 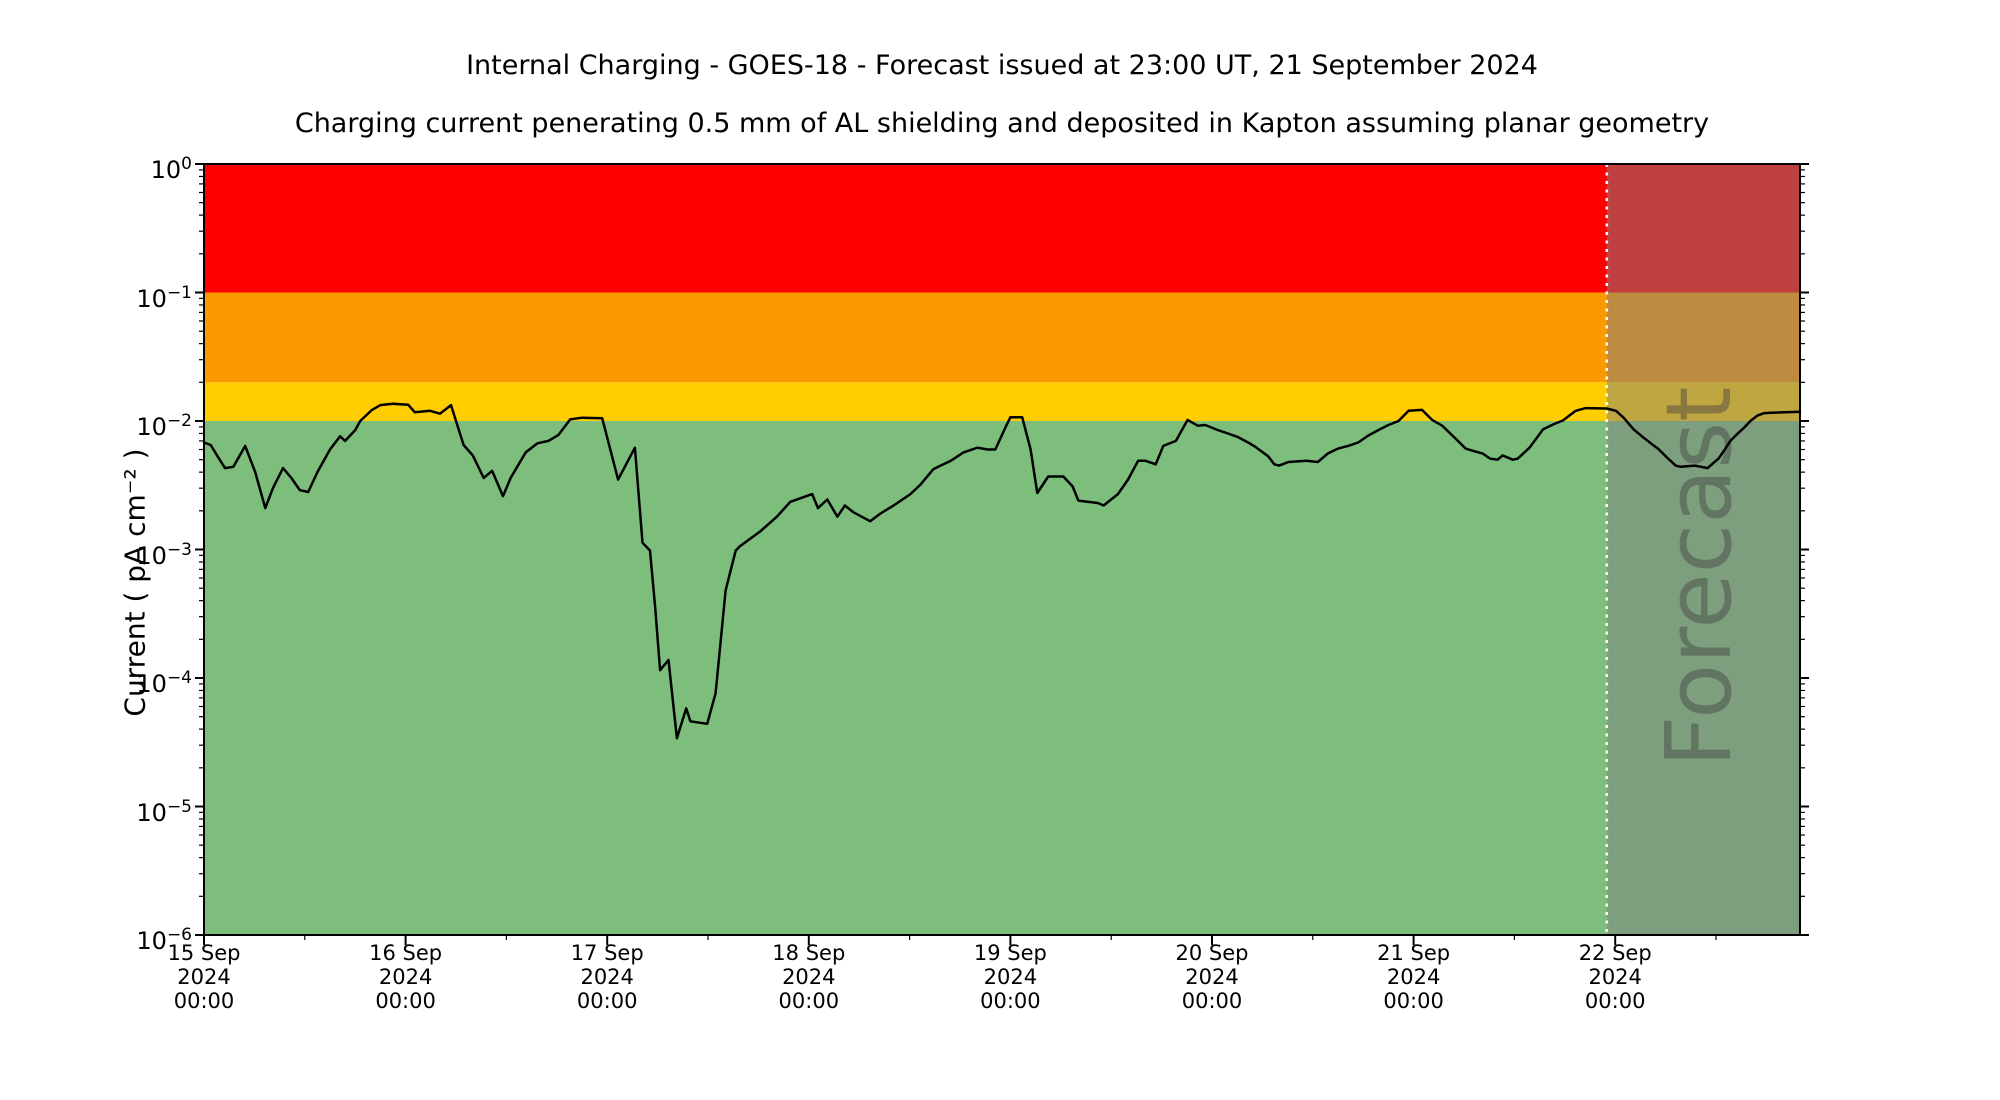 What do you see at coordinates (164, 297) in the screenshot?
I see `y-tick-label: 10⁻¹` at bounding box center [164, 297].